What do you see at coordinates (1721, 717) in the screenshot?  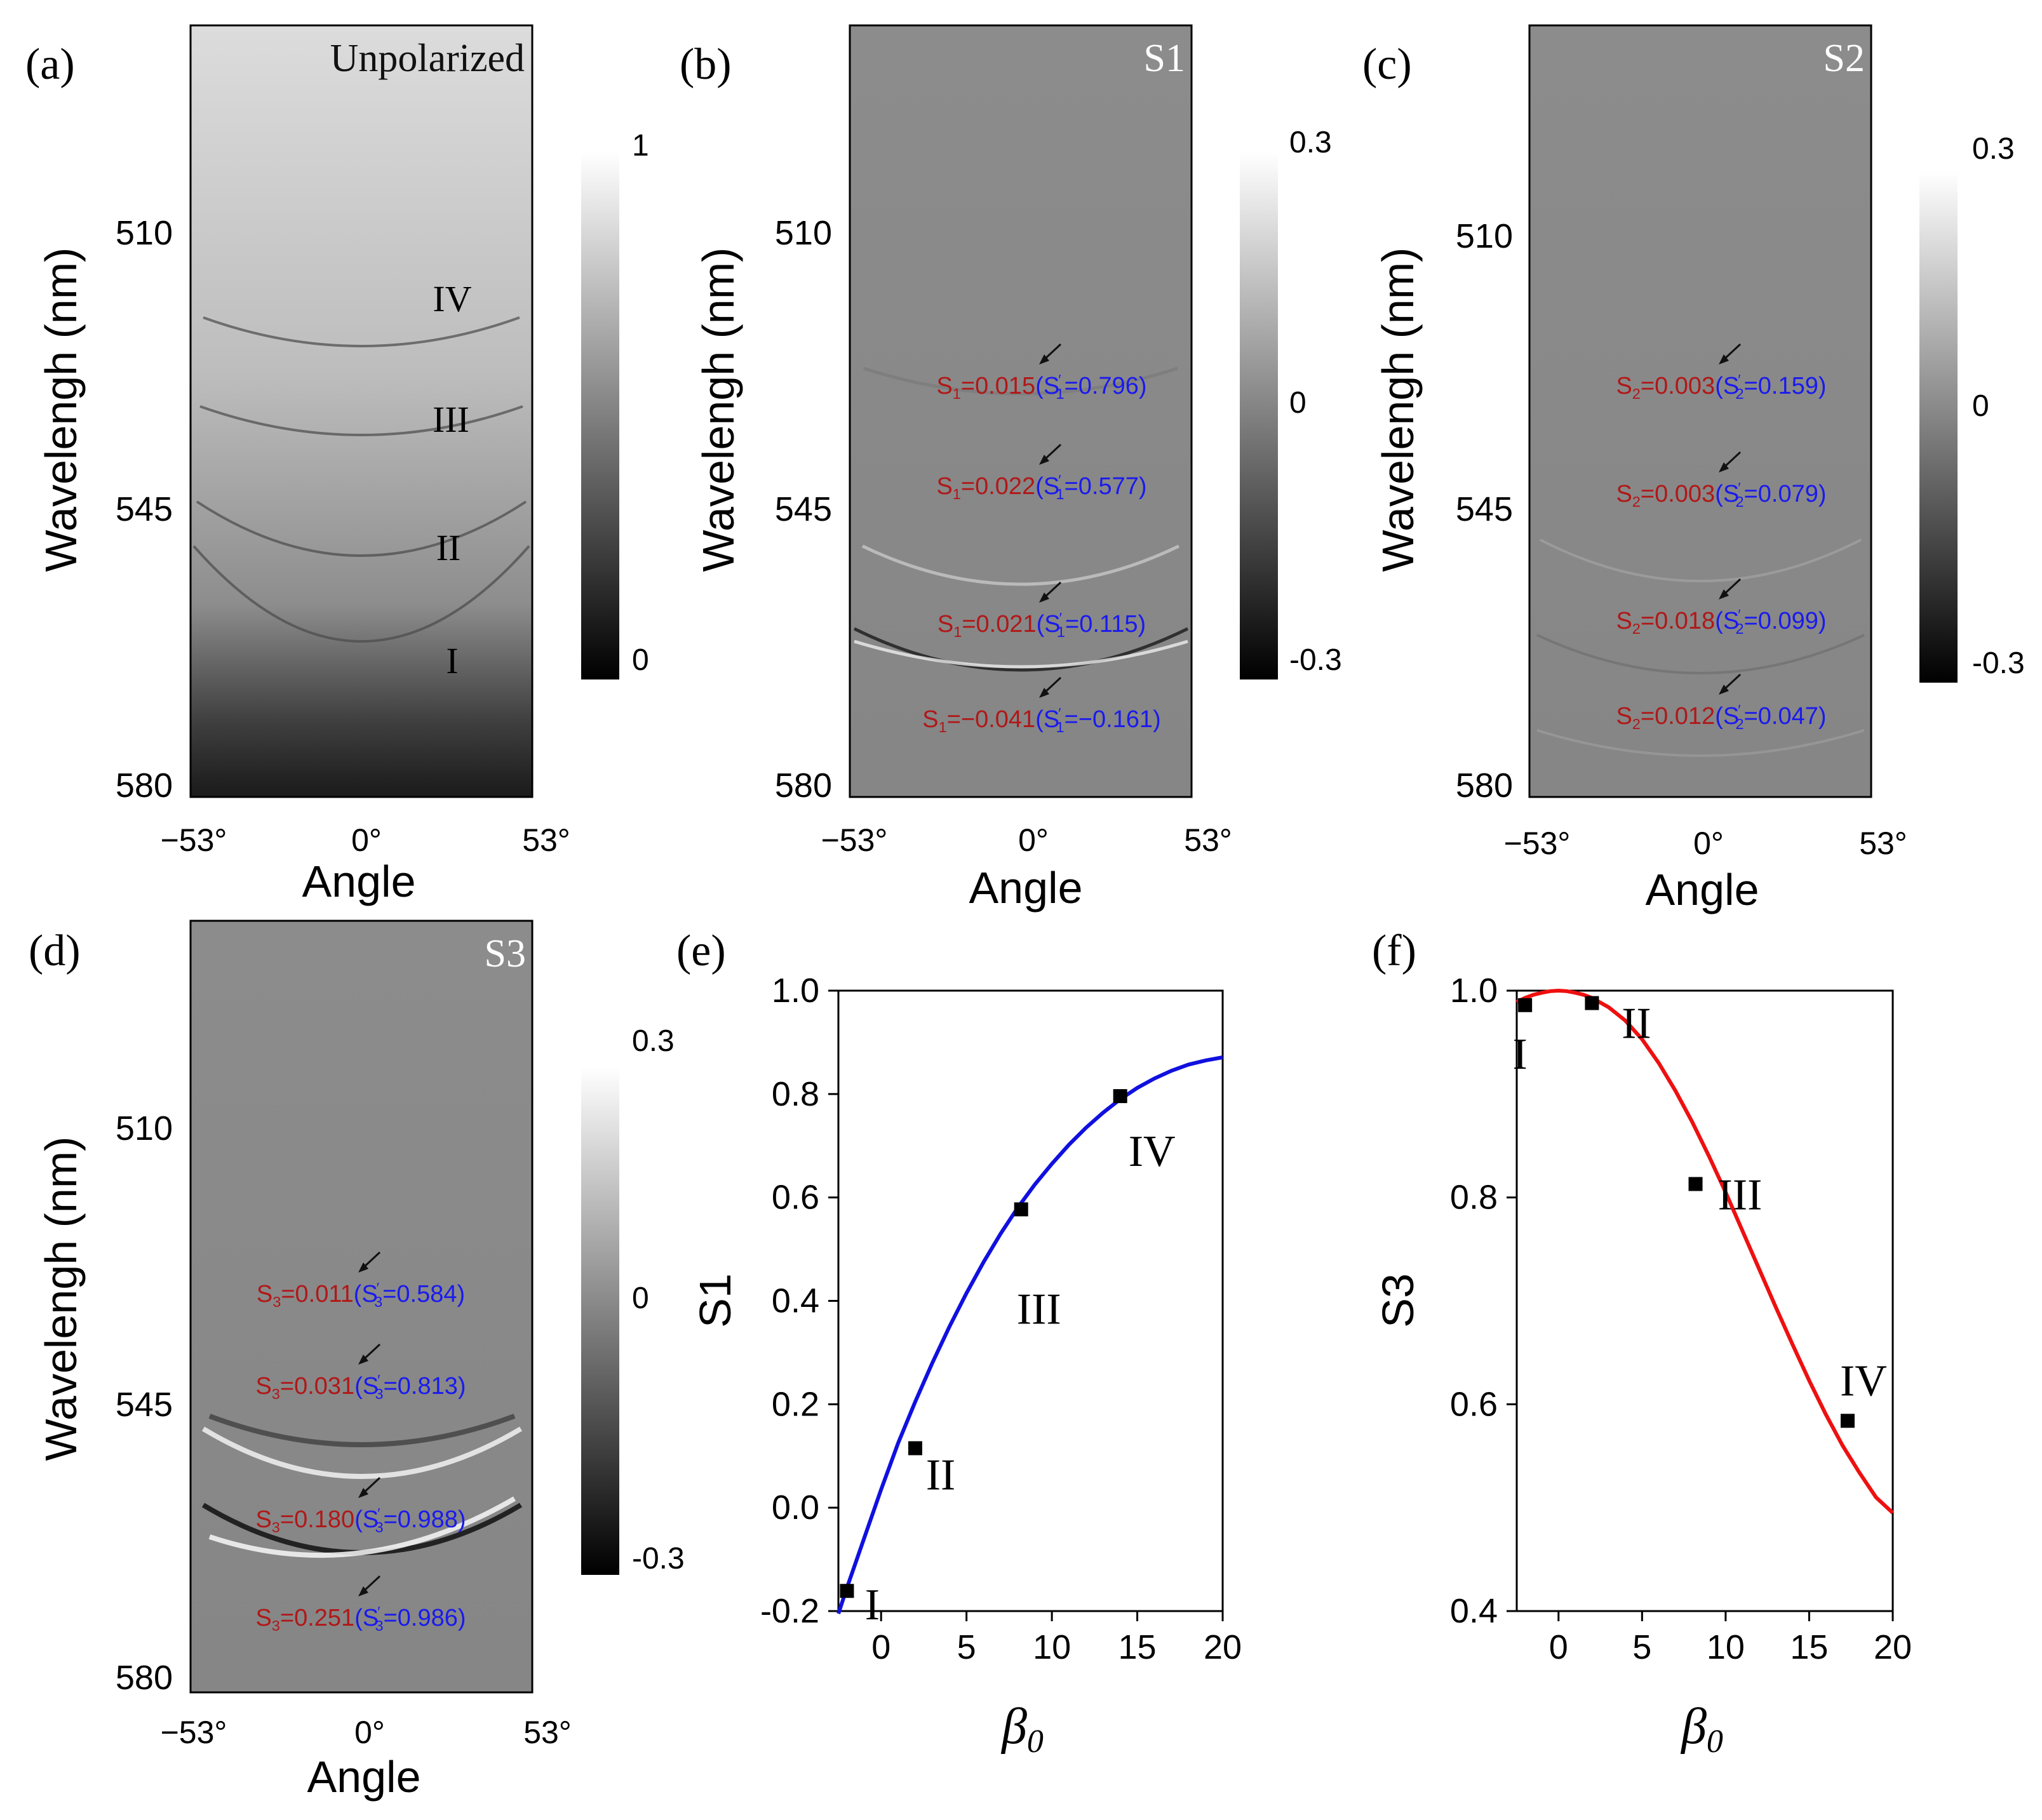 I see `stokes-annotation: S2=0.012(S′ 2=0.047)` at bounding box center [1721, 717].